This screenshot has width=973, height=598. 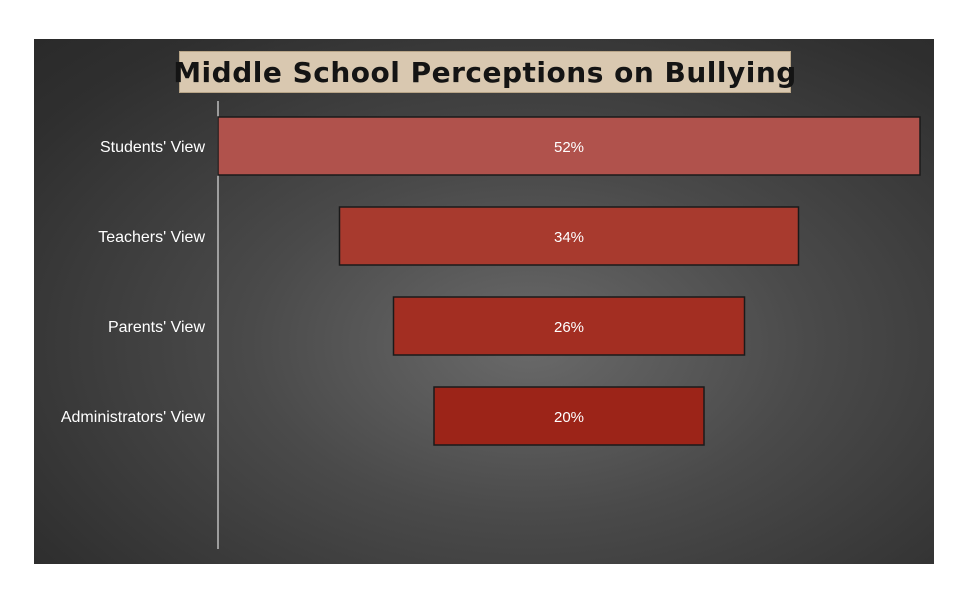 What do you see at coordinates (133, 417) in the screenshot?
I see `category-label: Administrators' View` at bounding box center [133, 417].